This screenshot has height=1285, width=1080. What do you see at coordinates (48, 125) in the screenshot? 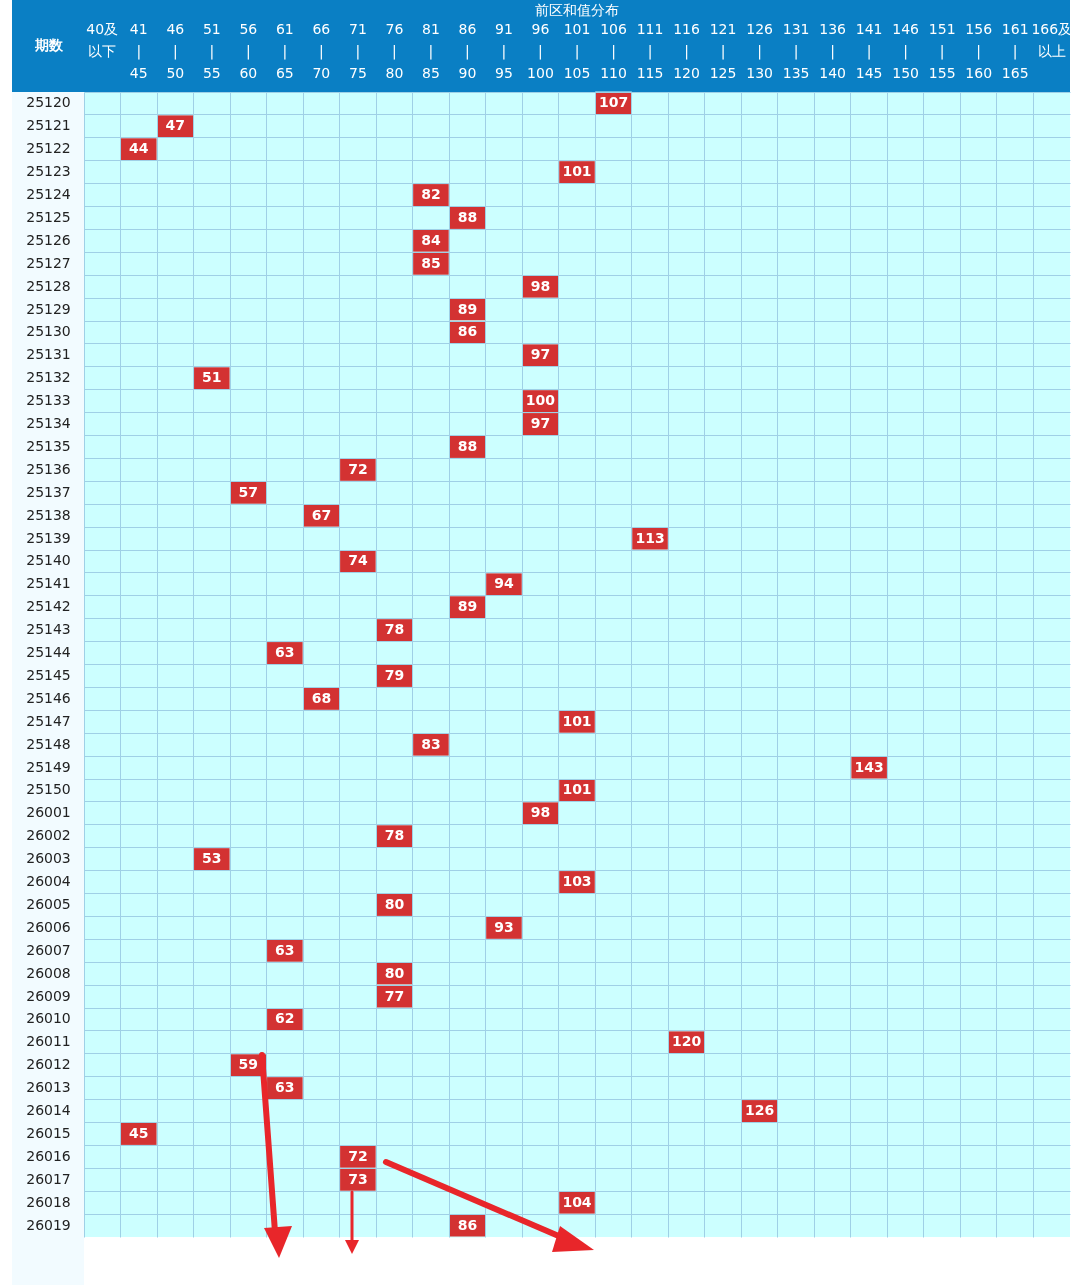
I see `y-tick-label: 25121` at bounding box center [48, 125].